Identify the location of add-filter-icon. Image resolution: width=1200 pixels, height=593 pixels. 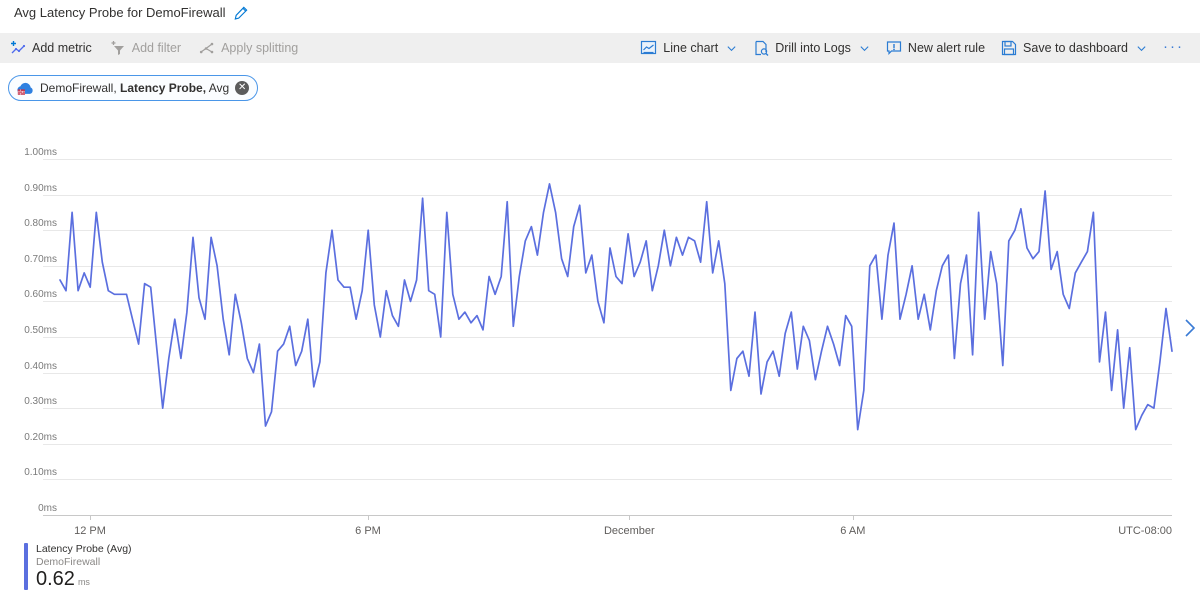
(118, 48).